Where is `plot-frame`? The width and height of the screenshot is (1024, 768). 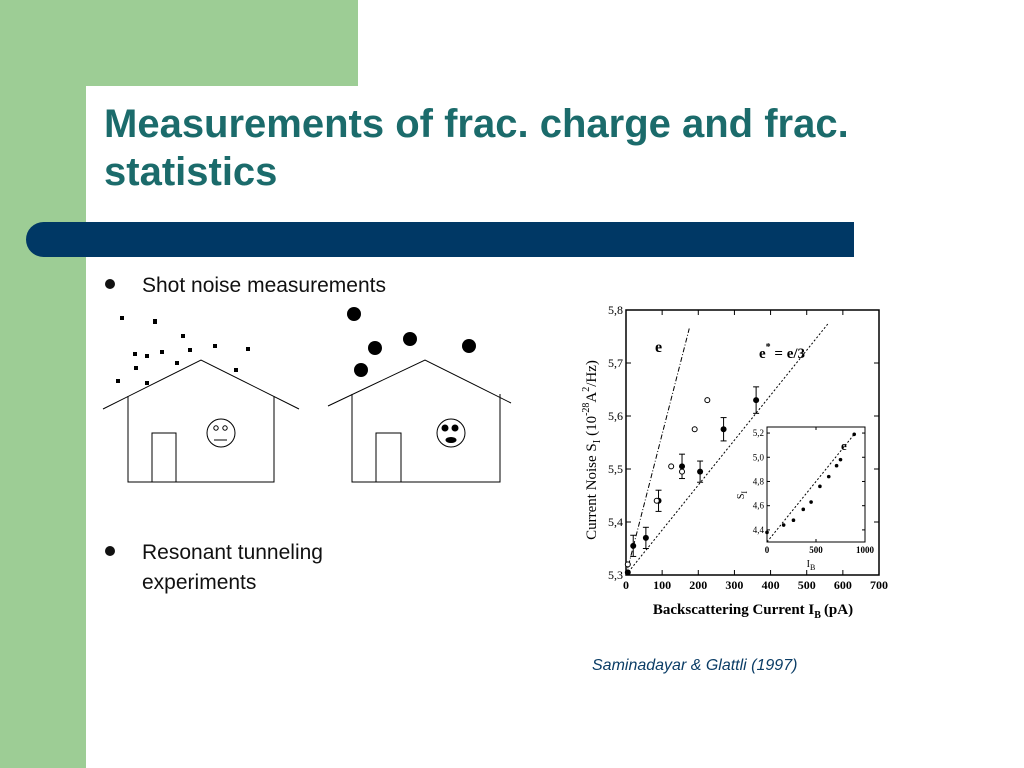 plot-frame is located at coordinates (816, 484).